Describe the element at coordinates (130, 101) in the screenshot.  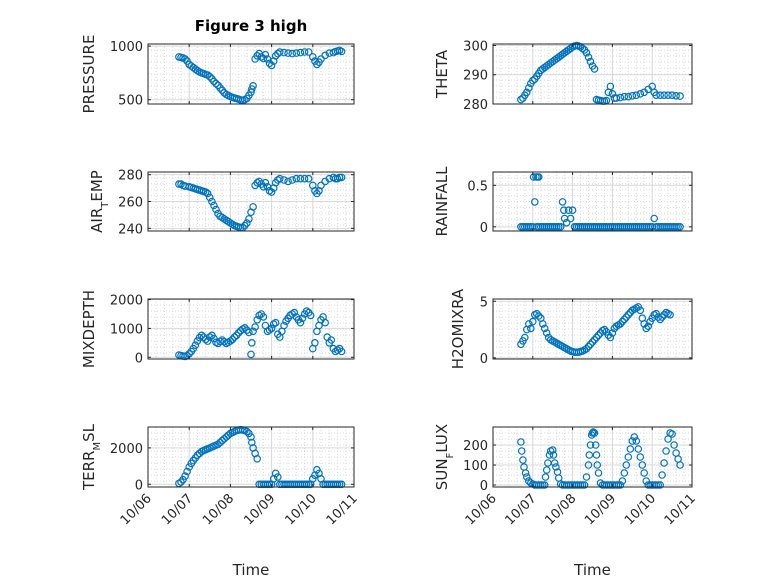
I see `y-tick-label: 500` at that location.